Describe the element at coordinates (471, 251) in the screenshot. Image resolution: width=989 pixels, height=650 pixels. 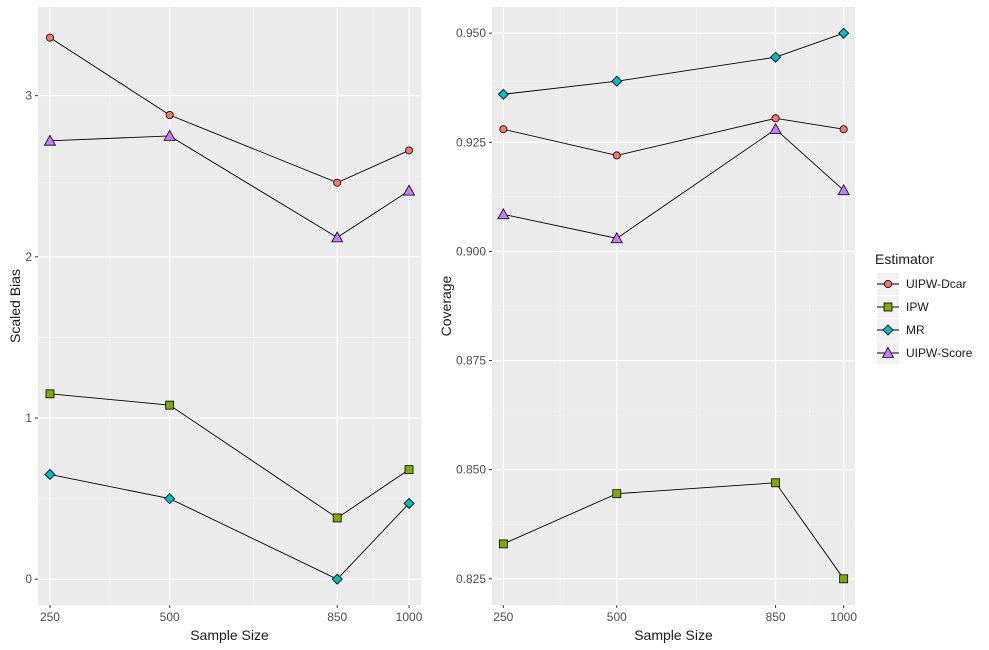
I see `y-tick-label: 0.900` at that location.